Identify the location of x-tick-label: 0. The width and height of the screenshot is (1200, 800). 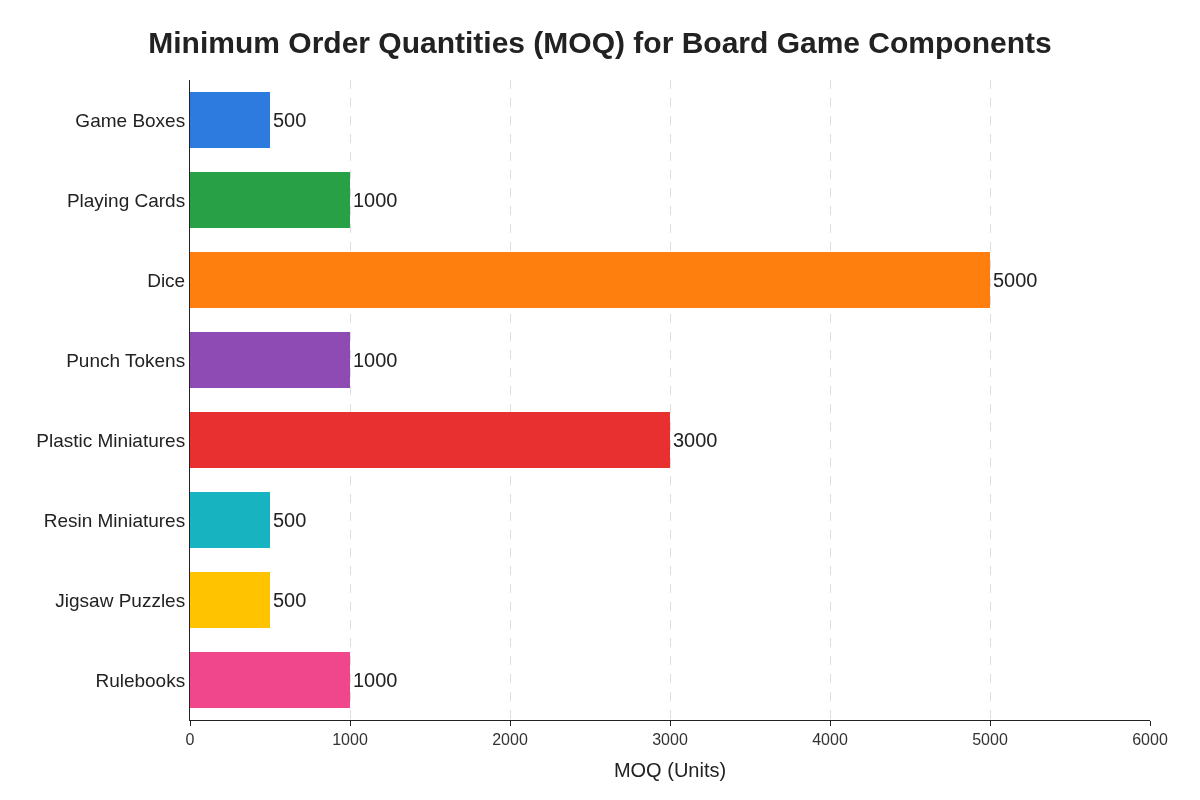
(190, 740).